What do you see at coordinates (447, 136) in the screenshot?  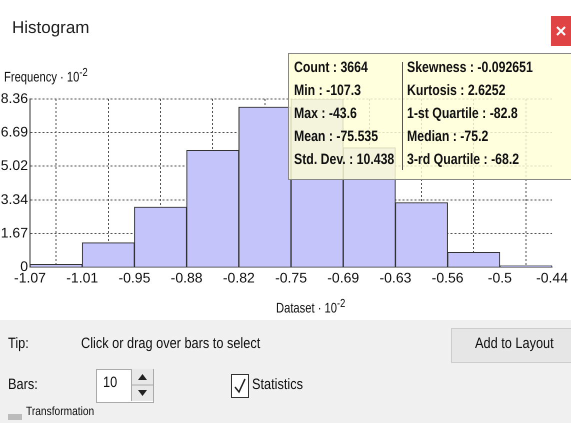 I see `annotation: Median : -75.2` at bounding box center [447, 136].